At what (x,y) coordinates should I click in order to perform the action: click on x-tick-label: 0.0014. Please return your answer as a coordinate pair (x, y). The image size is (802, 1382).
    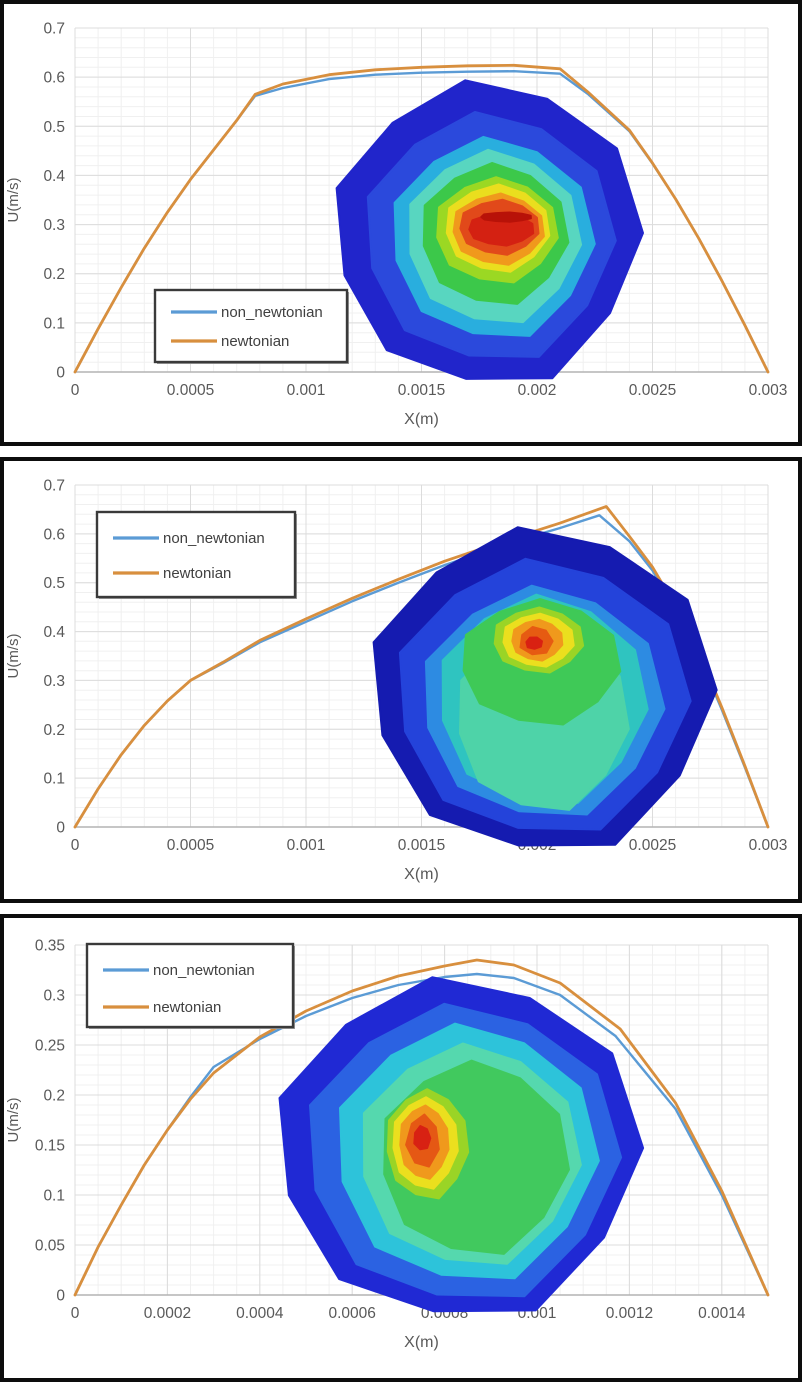
    Looking at the image, I should click on (722, 1313).